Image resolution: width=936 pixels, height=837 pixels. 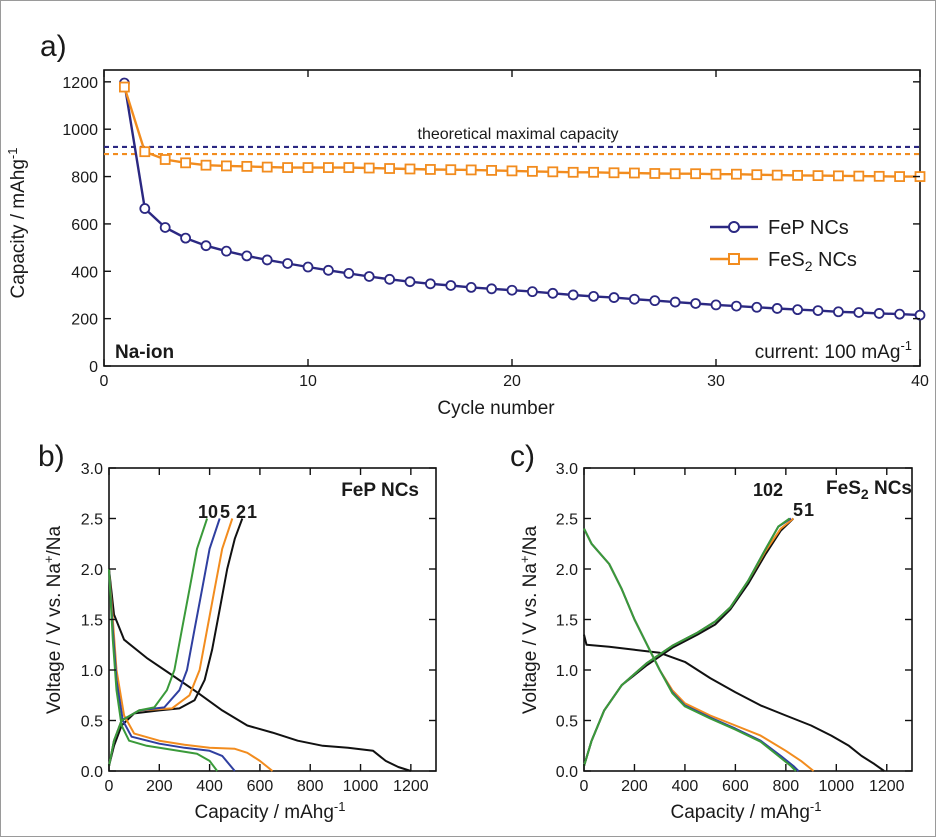 I want to click on legend-label-fes2: FeS2 NCs, so click(x=812, y=261).